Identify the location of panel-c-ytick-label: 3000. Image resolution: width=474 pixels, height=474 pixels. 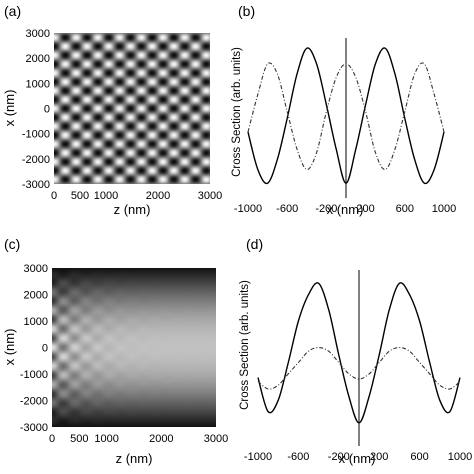
(36, 269).